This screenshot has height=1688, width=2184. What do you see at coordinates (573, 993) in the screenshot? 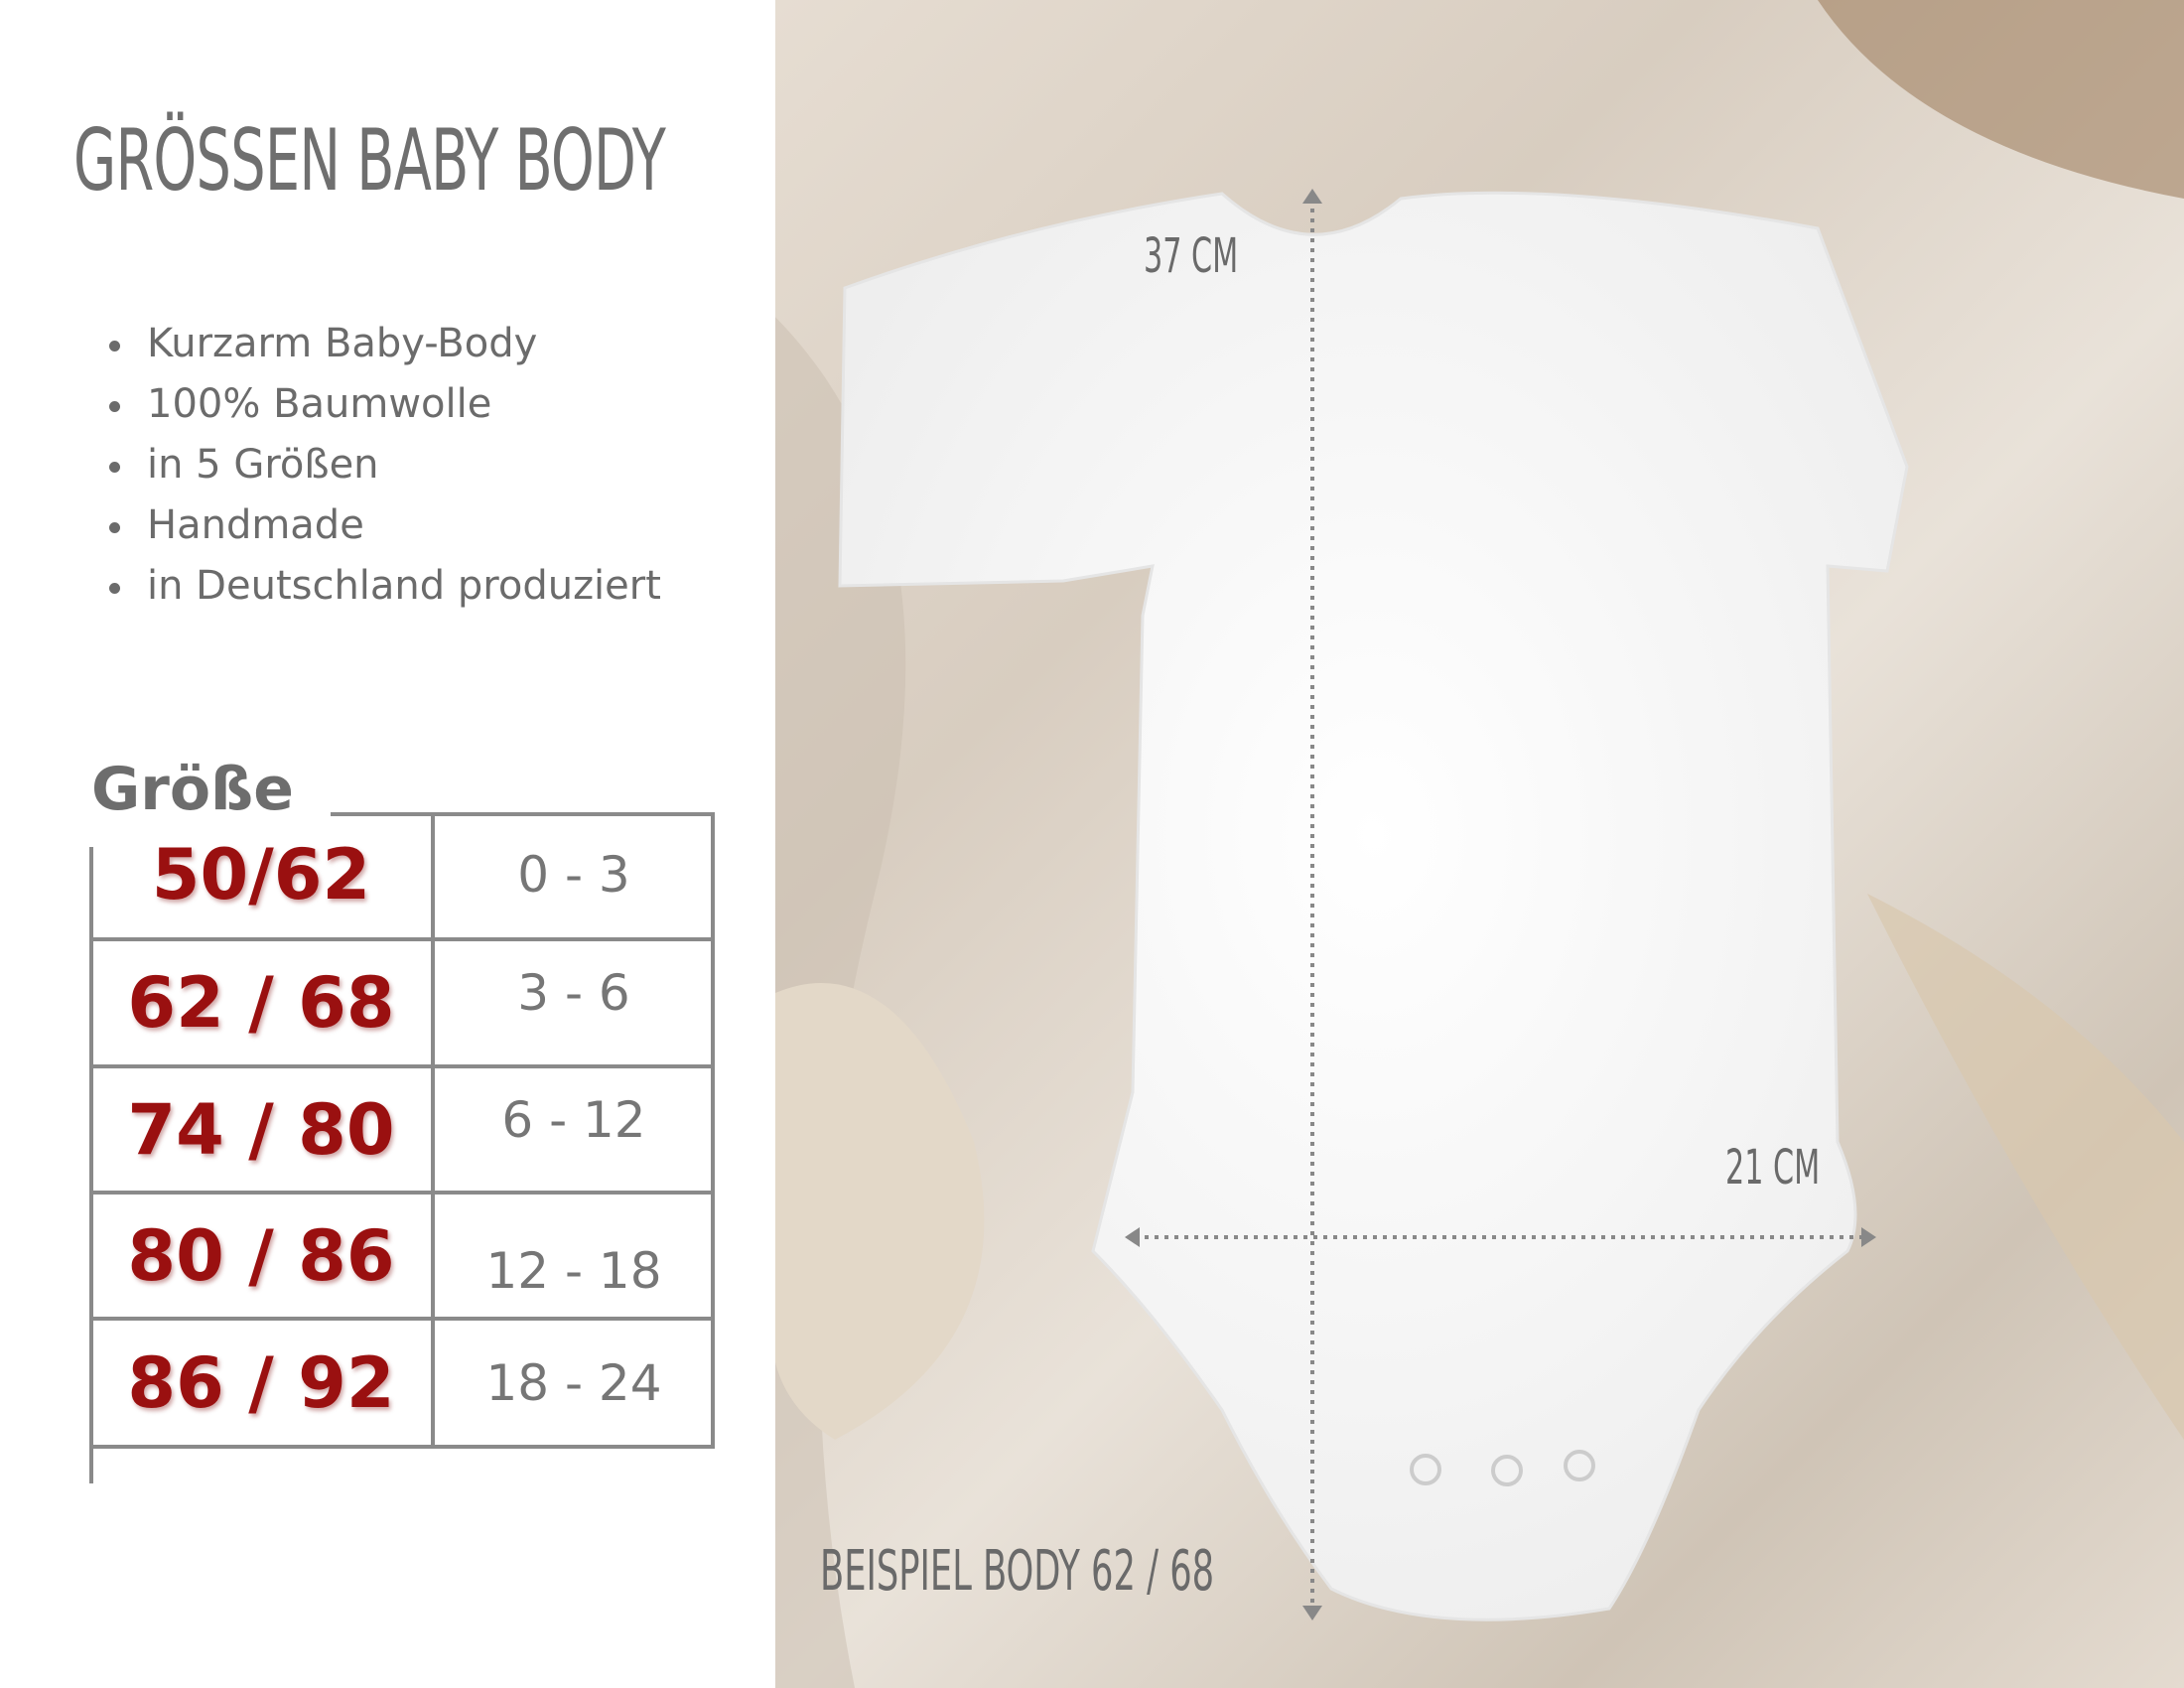
I see `age-cell: 3 - 6` at bounding box center [573, 993].